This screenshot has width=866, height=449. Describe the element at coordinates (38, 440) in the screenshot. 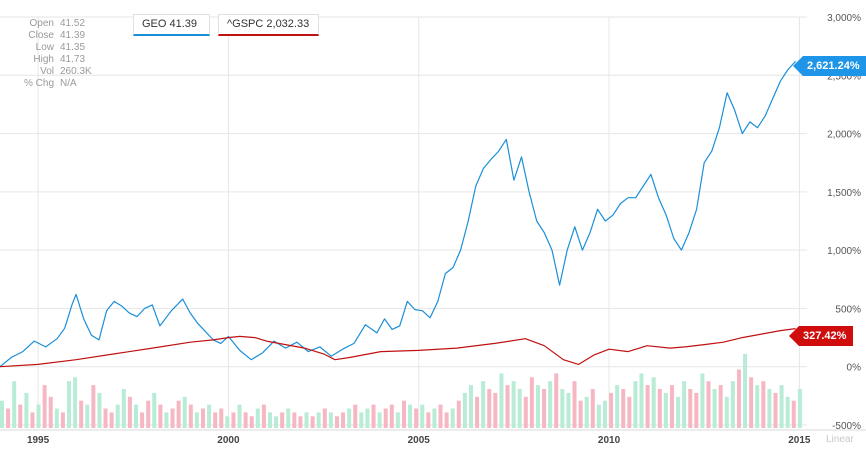

I see `x-tick-label: 1995` at that location.